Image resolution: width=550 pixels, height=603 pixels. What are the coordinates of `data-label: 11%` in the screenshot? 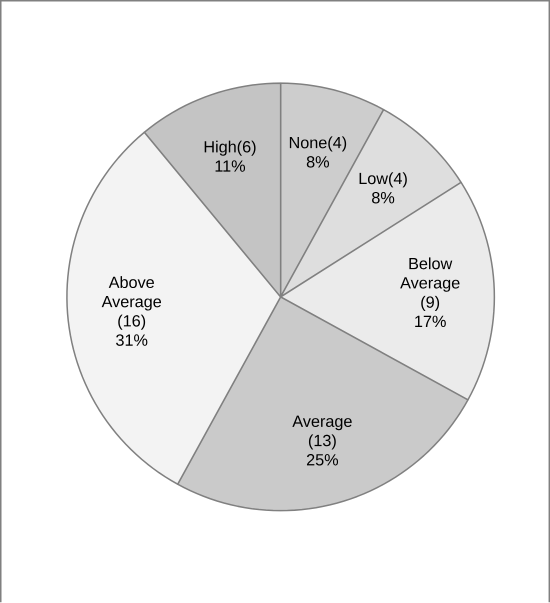 It's located at (230, 166).